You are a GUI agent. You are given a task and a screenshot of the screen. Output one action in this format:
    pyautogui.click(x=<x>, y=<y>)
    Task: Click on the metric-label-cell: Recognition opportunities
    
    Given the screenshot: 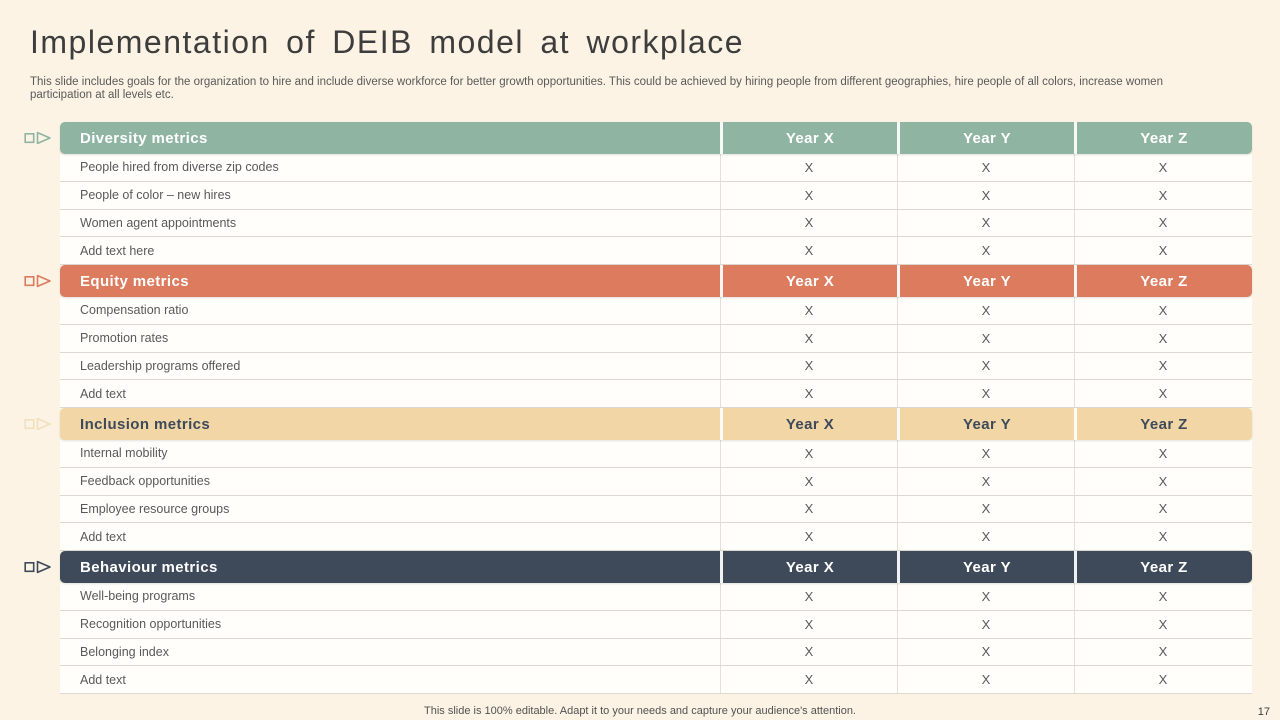 What is the action you would take?
    pyautogui.click(x=151, y=624)
    